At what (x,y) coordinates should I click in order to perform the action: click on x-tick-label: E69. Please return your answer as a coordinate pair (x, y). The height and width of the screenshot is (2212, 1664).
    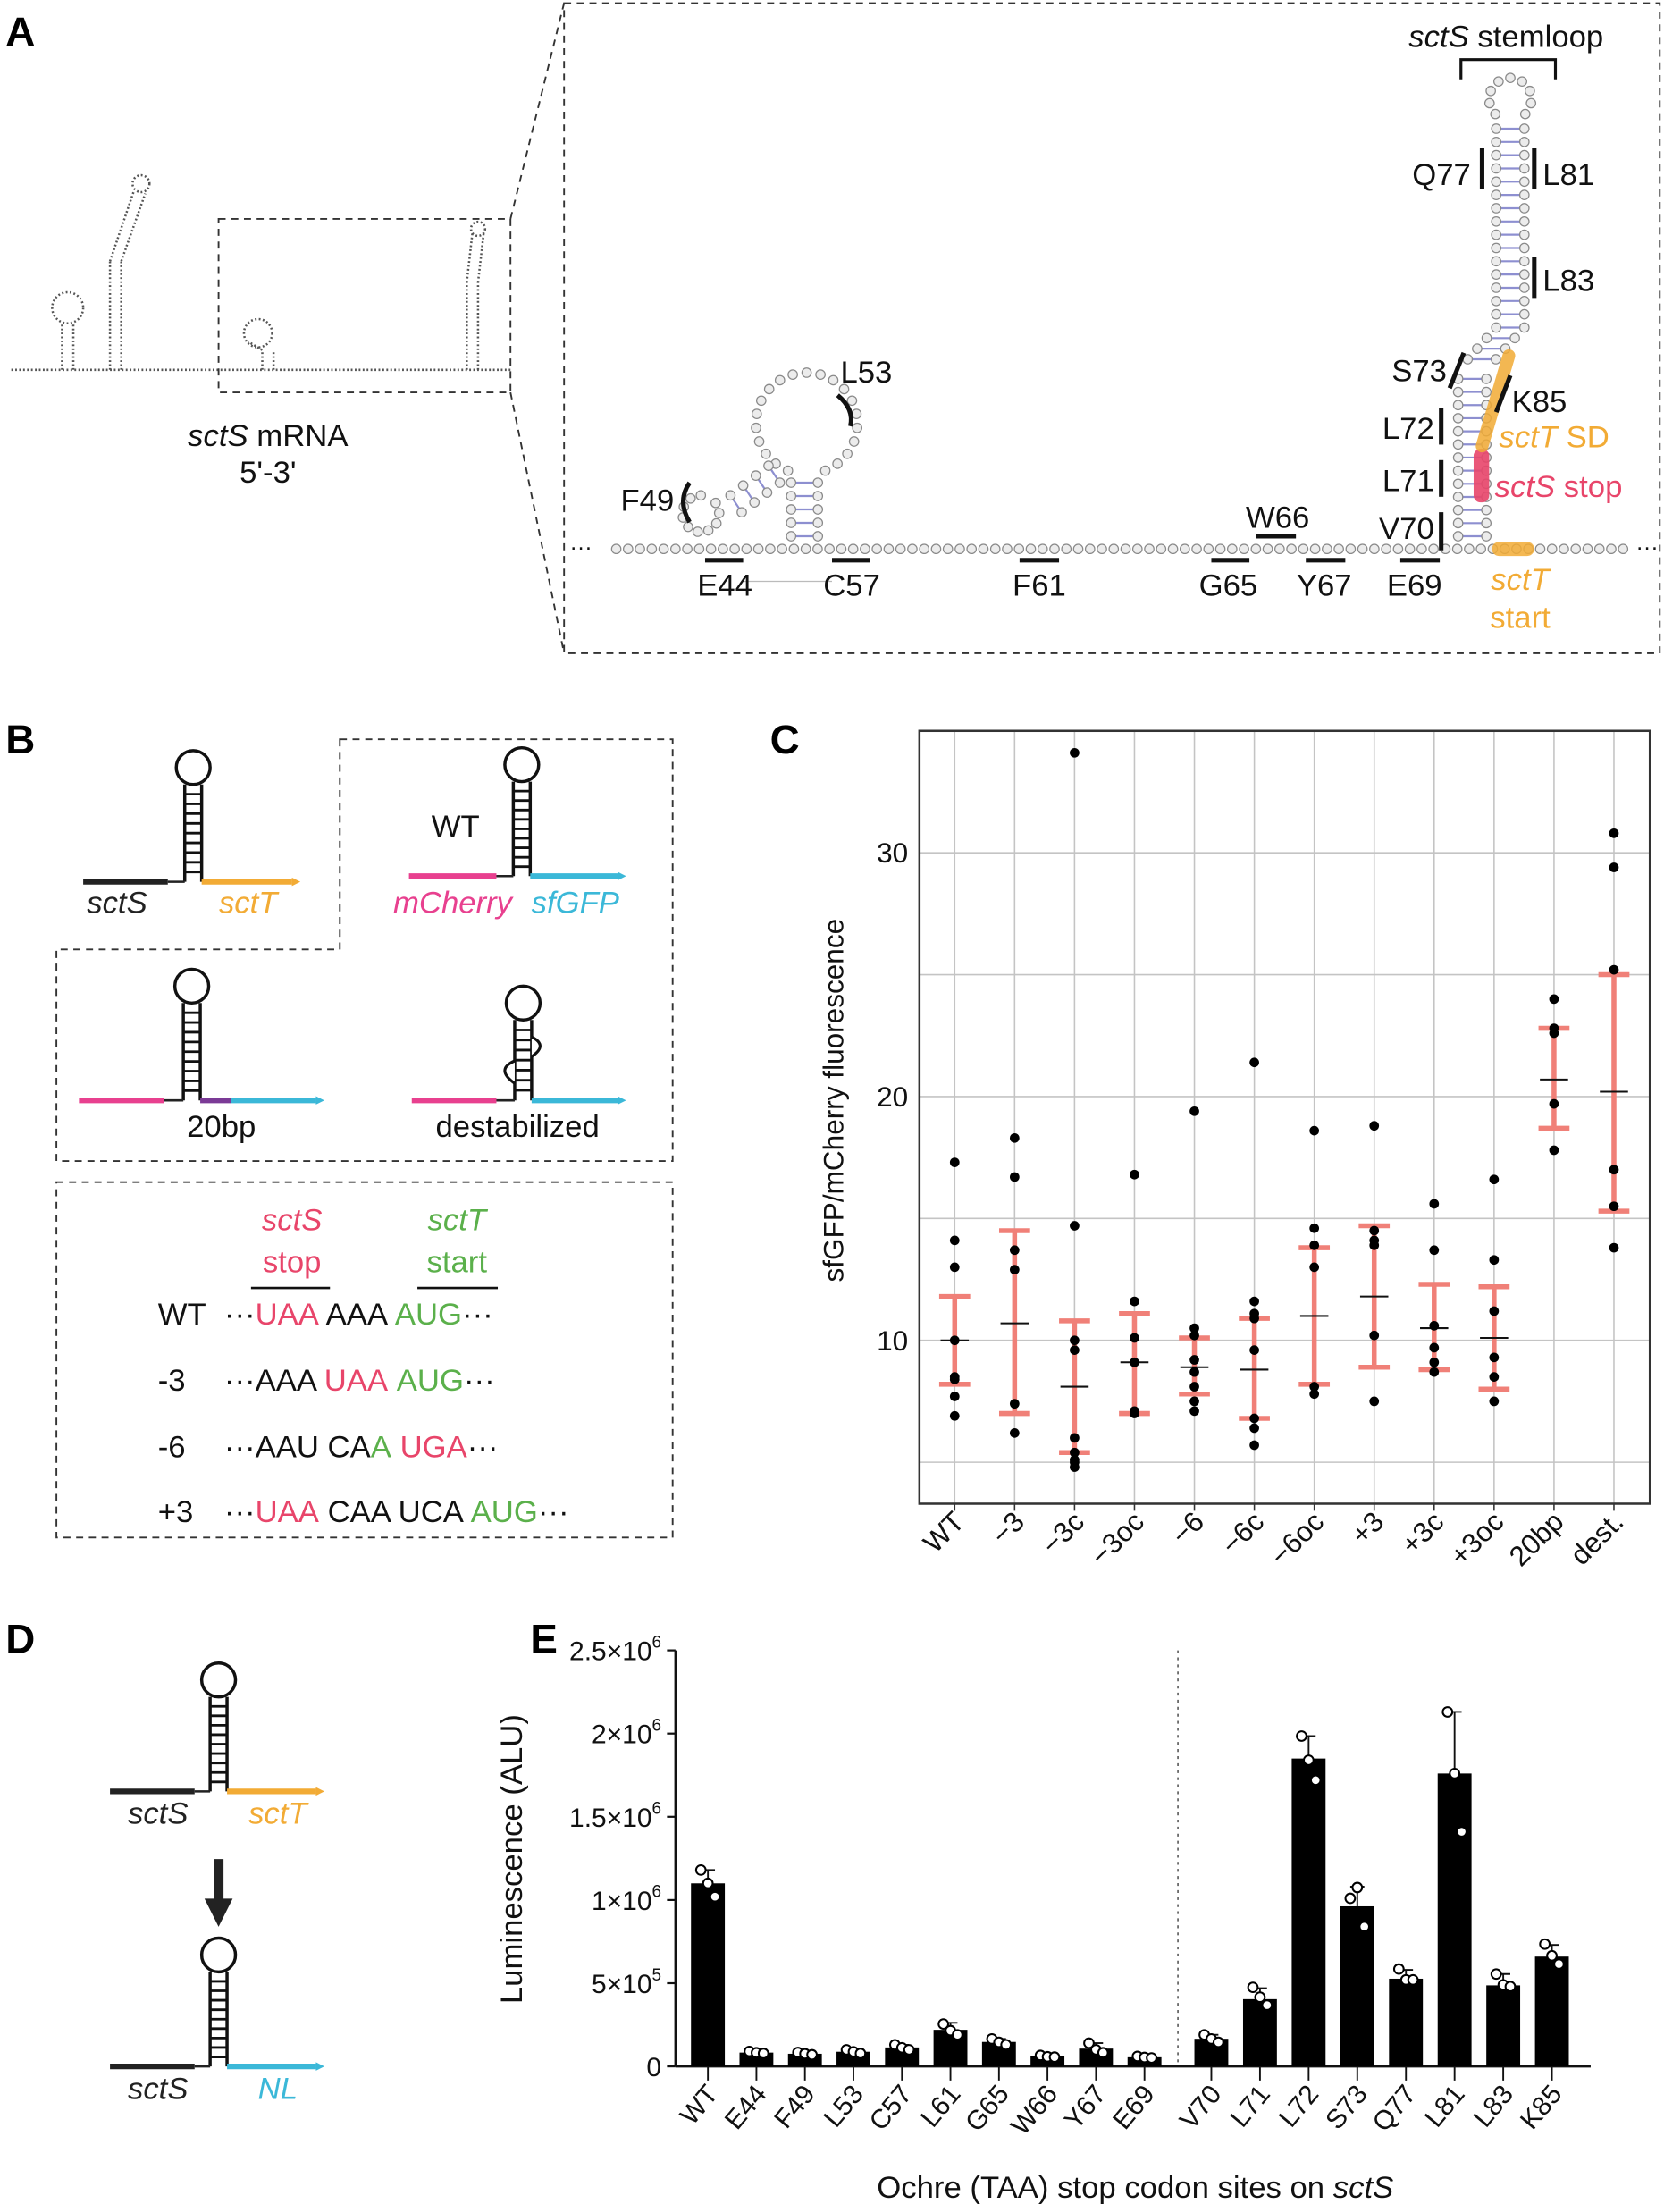
    Looking at the image, I should click on (1134, 2107).